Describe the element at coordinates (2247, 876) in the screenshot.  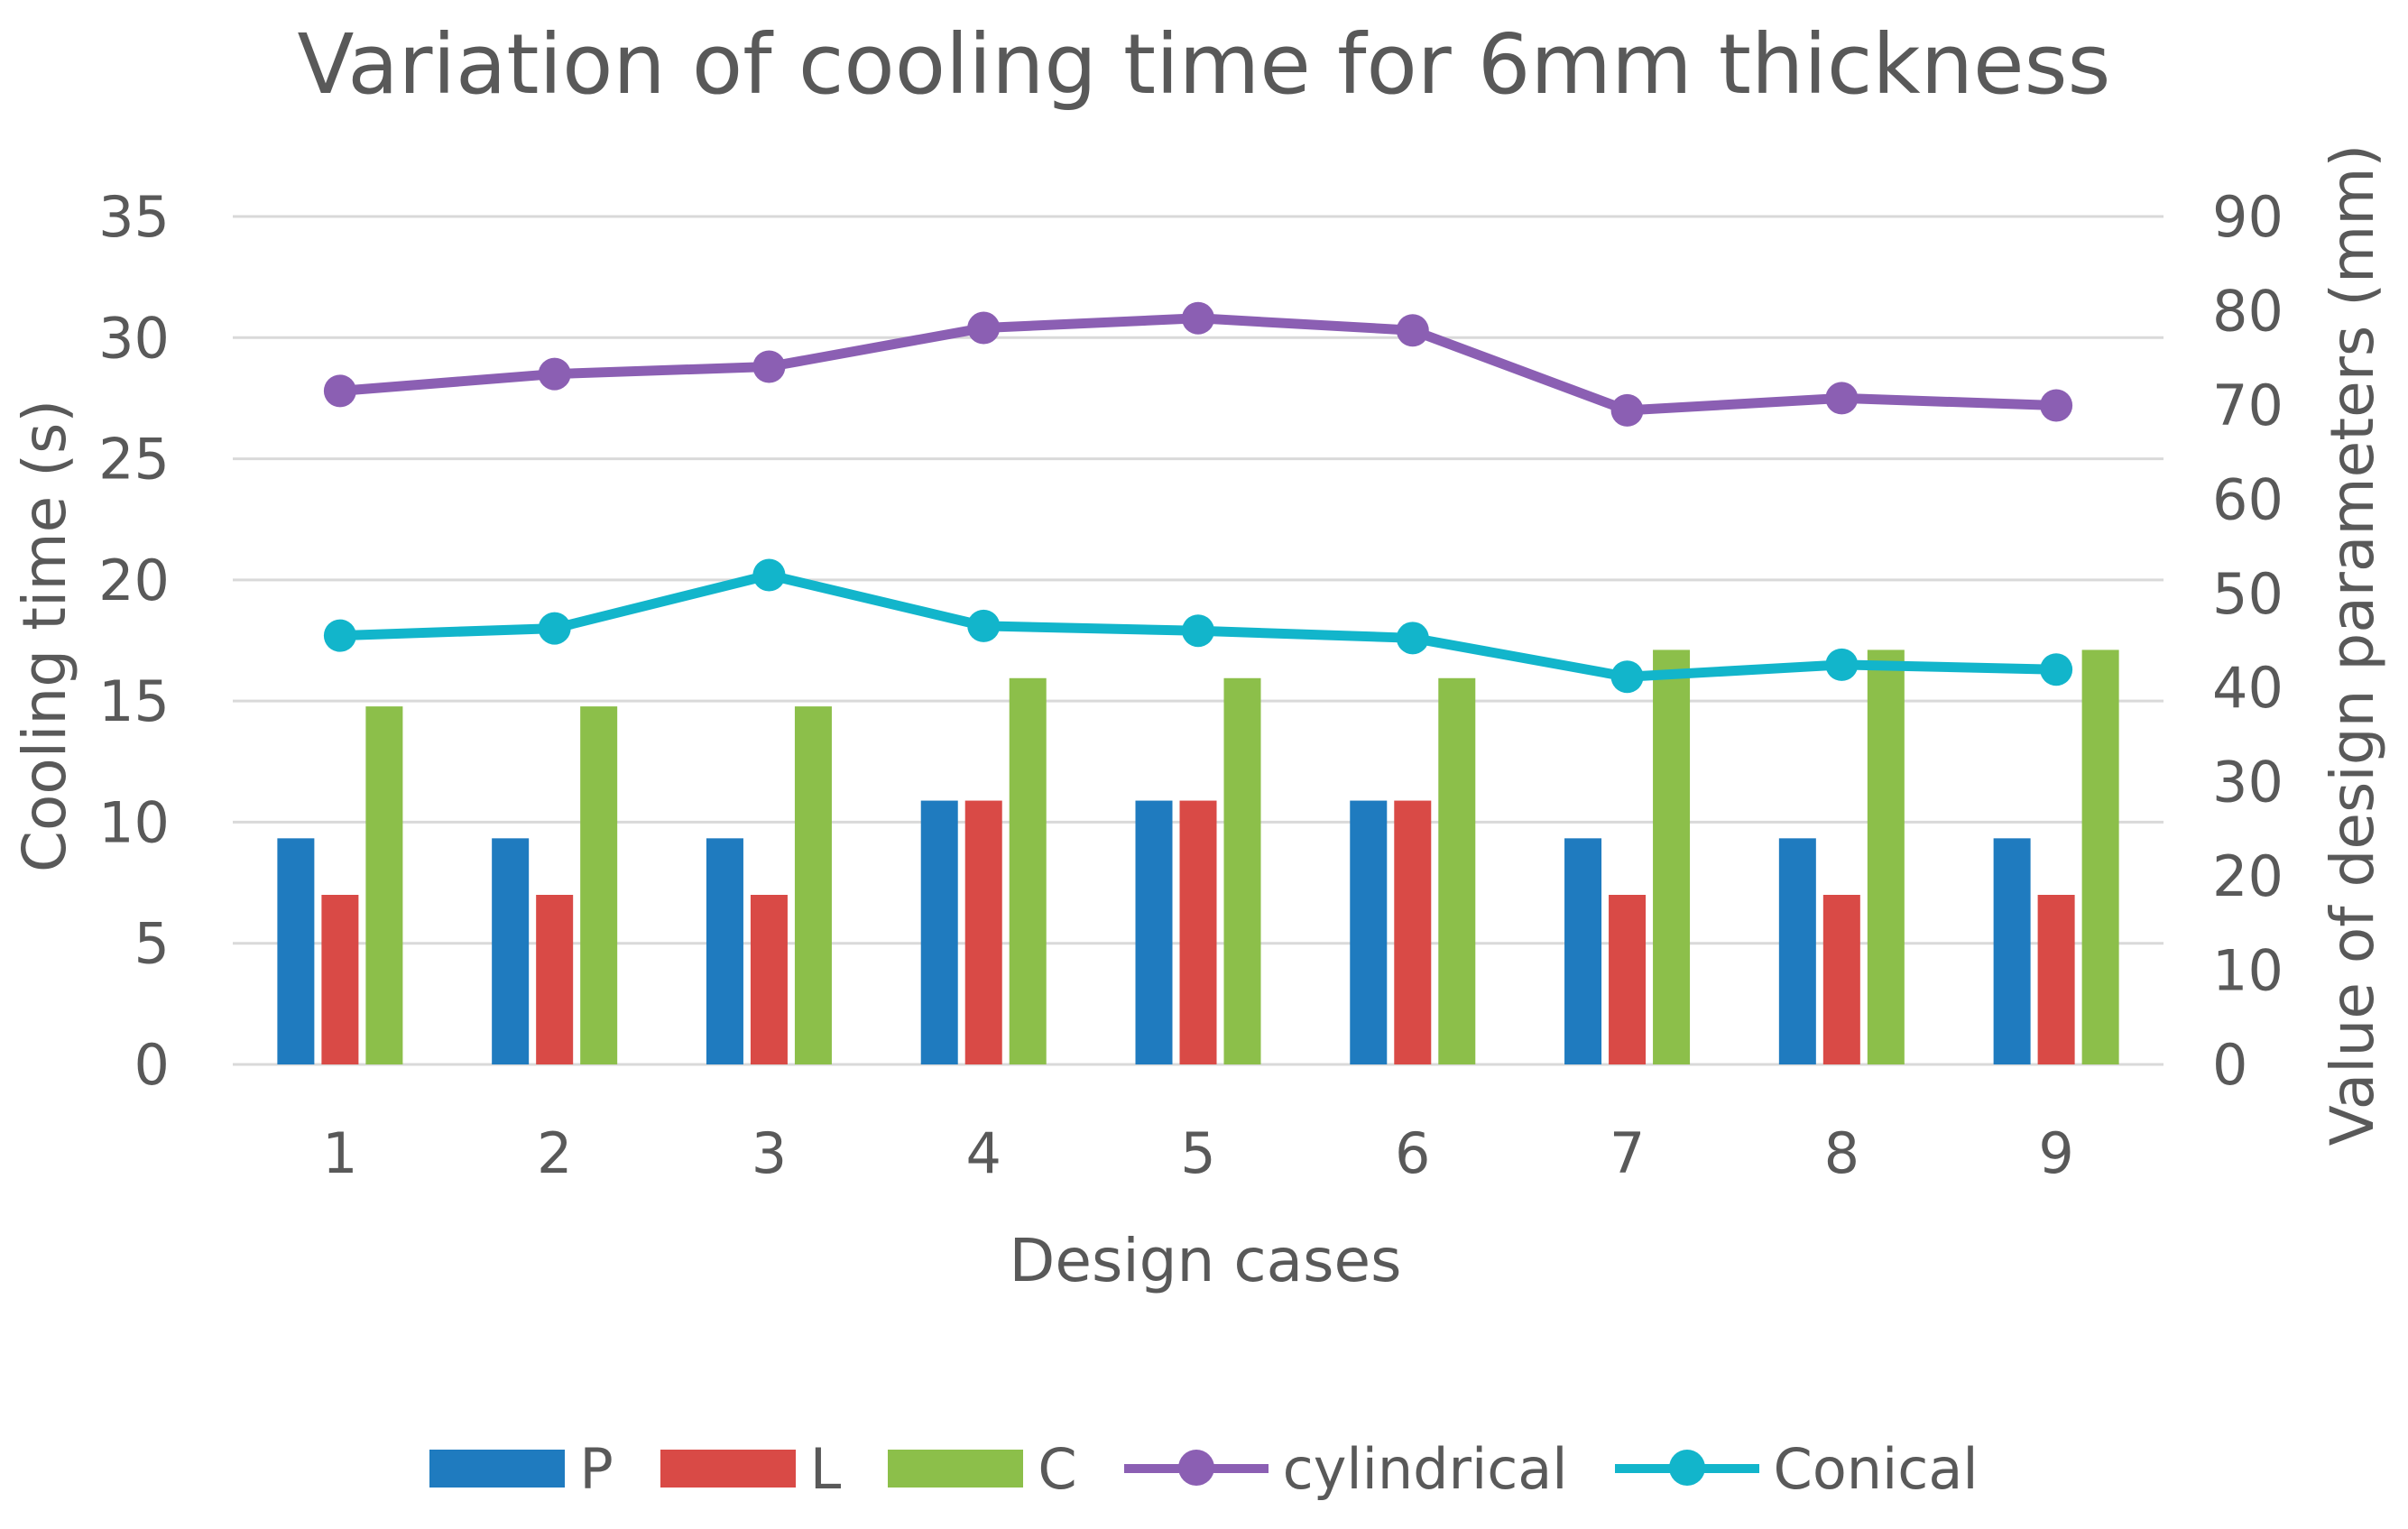
I see `y2-tick-label: 20` at that location.